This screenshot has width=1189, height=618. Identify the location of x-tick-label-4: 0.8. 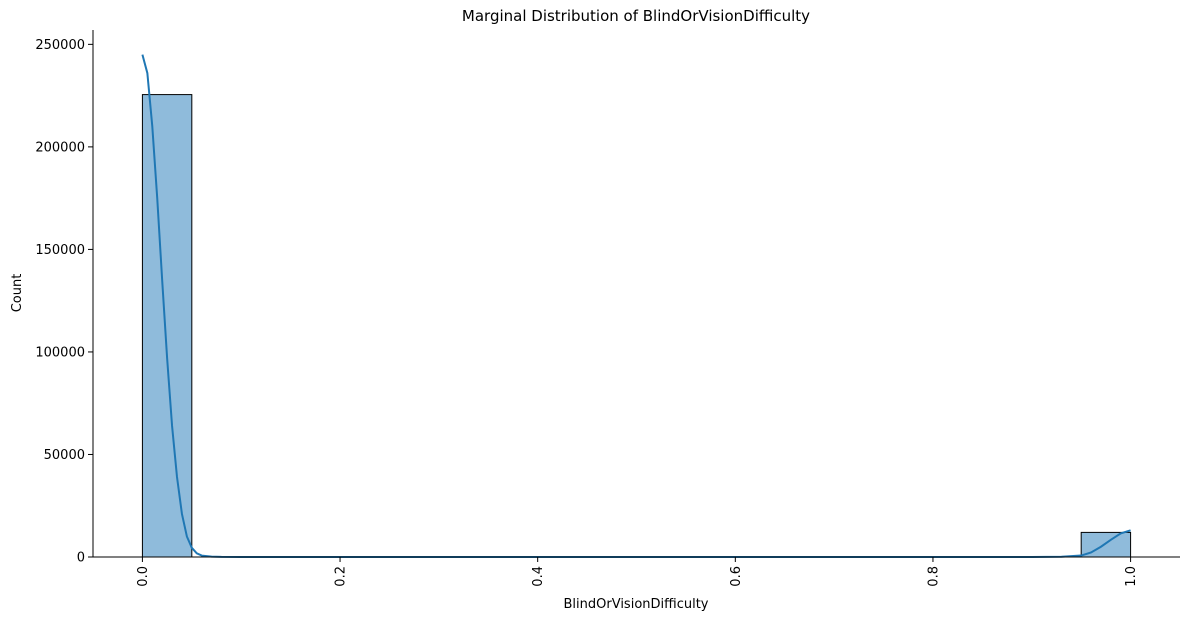
(933, 576).